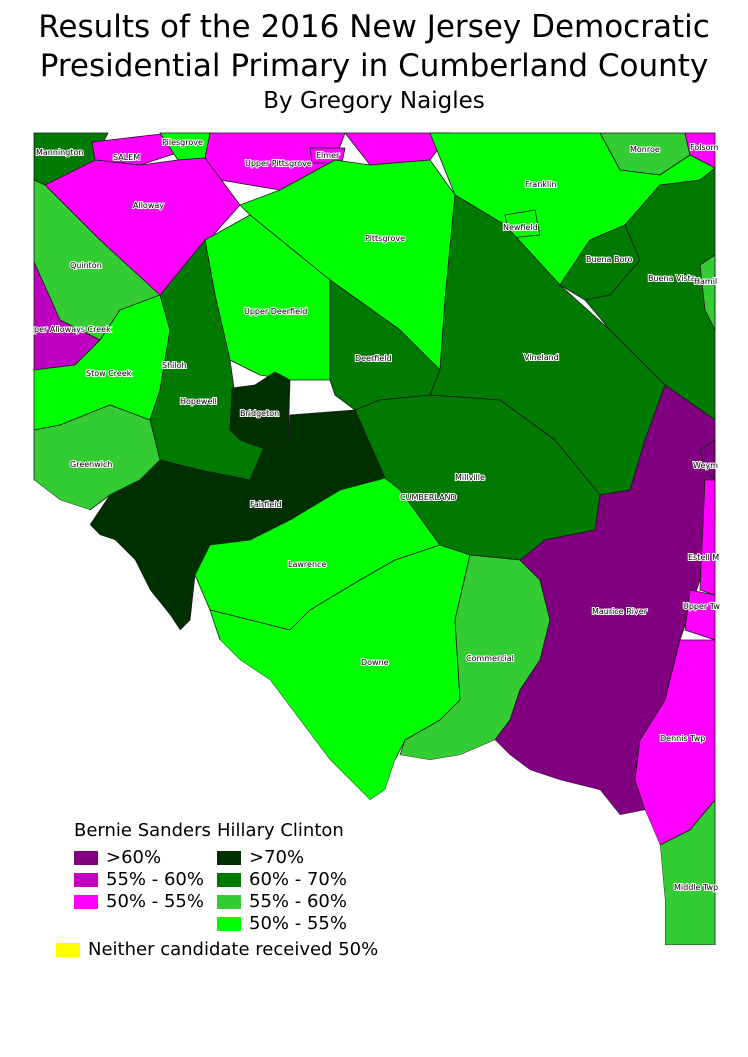 The image size is (748, 1057). I want to click on legend-sanders-50-55: 50% - 55%, so click(139, 902).